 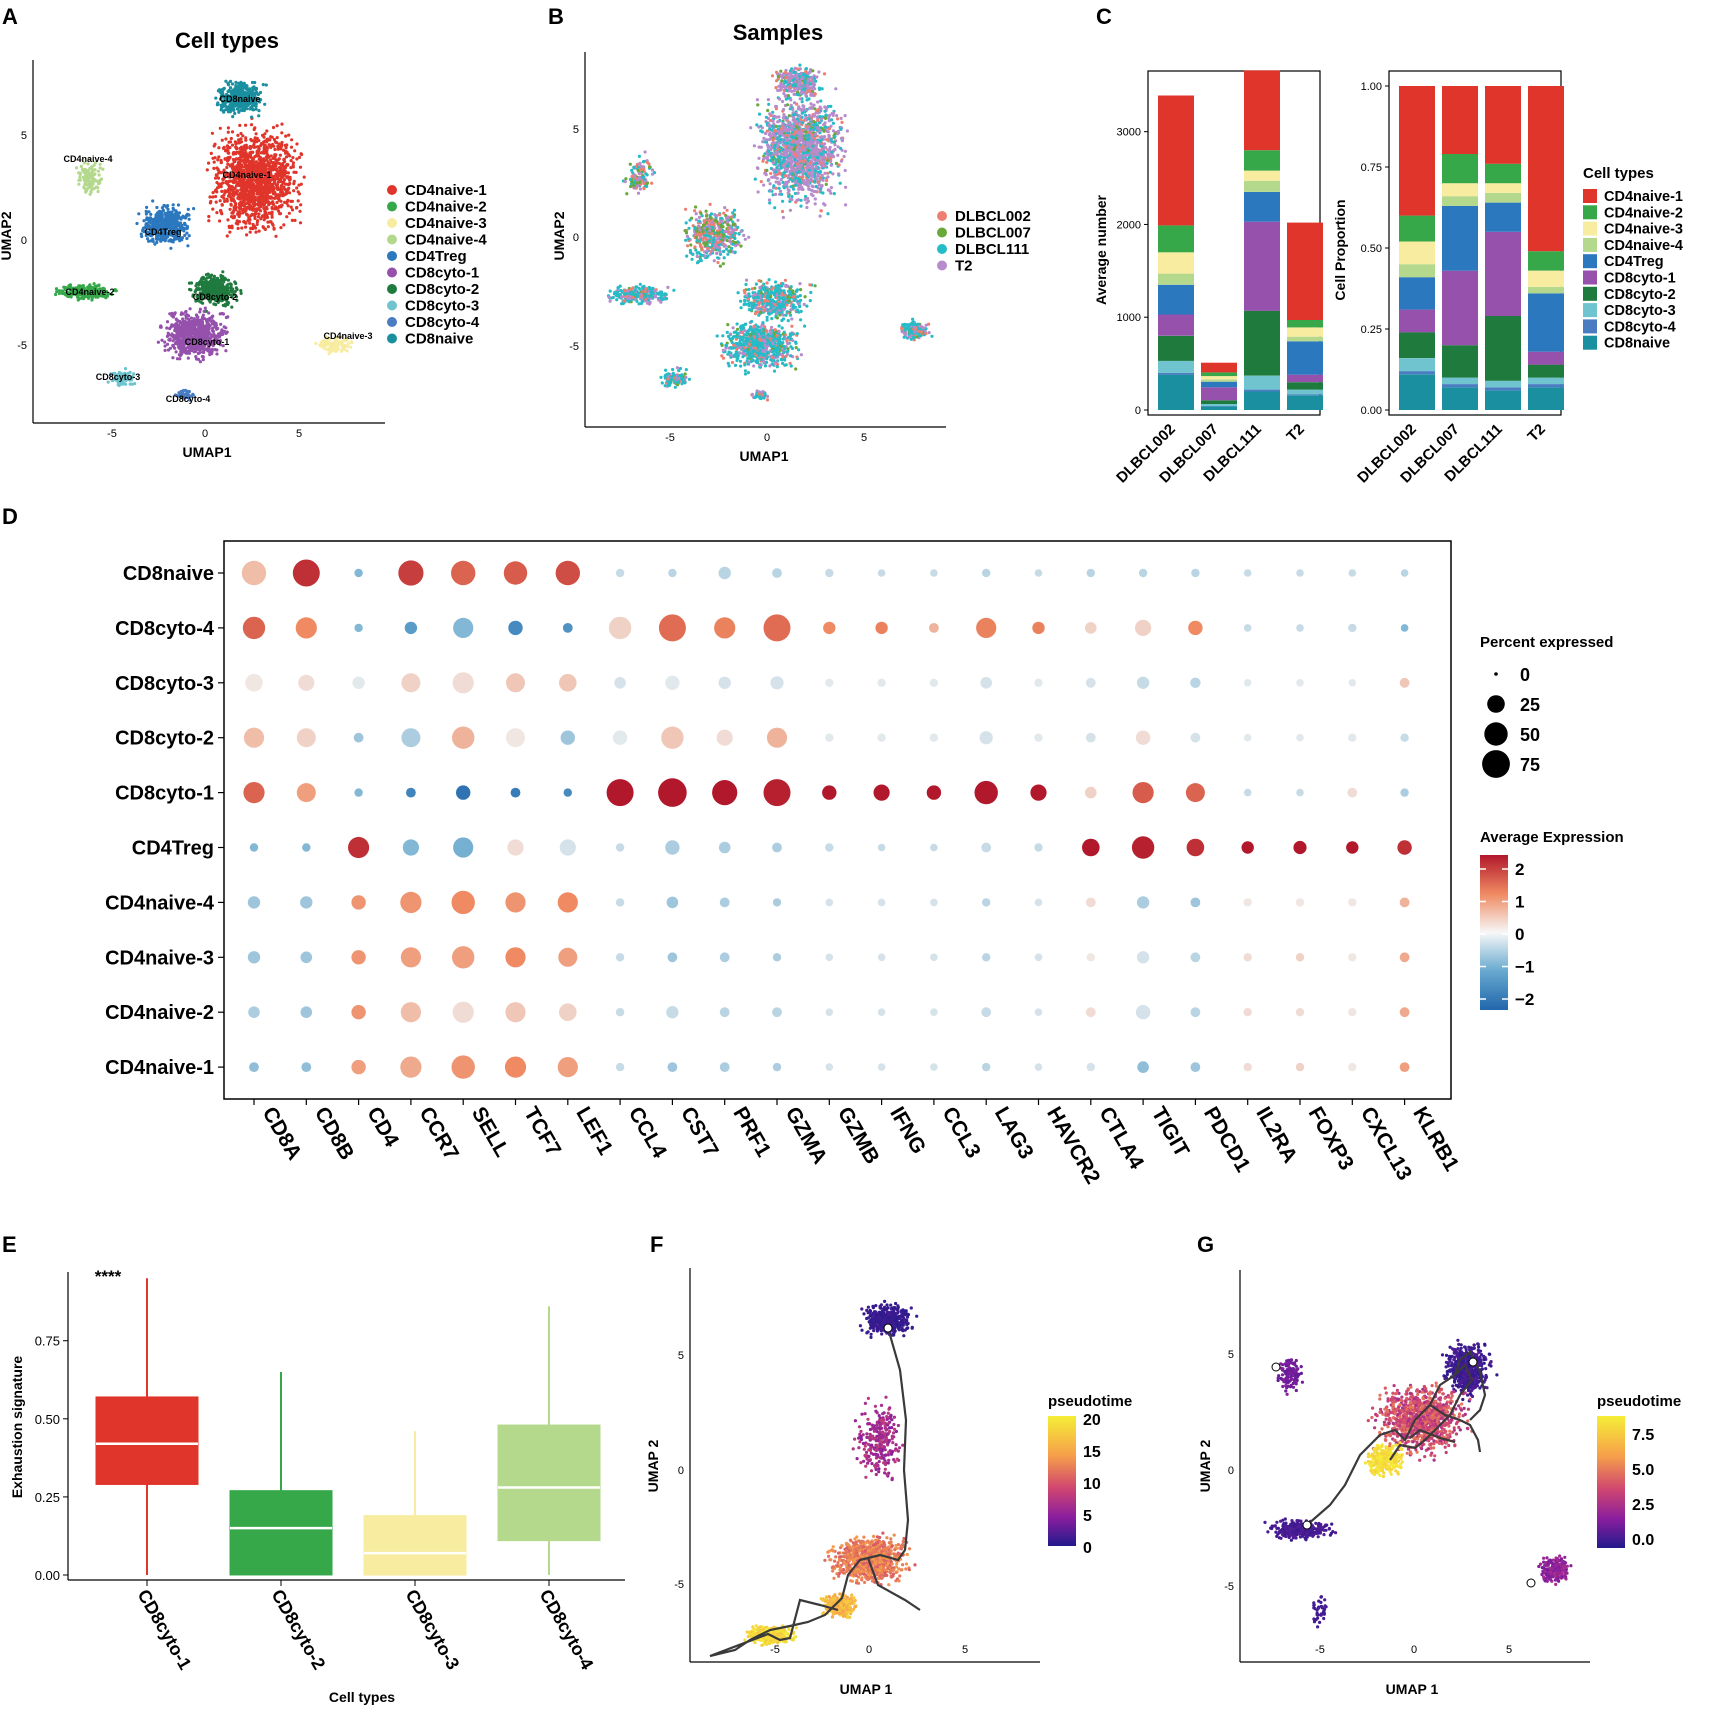 What do you see at coordinates (436, 256) in the screenshot?
I see `legend-label: CD4Treg` at bounding box center [436, 256].